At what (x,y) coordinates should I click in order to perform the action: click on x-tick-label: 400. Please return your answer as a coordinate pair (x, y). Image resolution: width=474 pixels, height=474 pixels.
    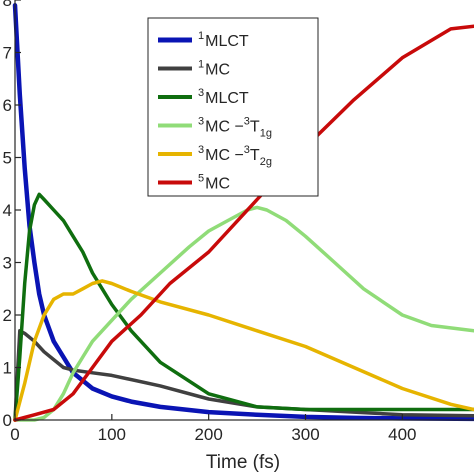
    Looking at the image, I should click on (402, 434).